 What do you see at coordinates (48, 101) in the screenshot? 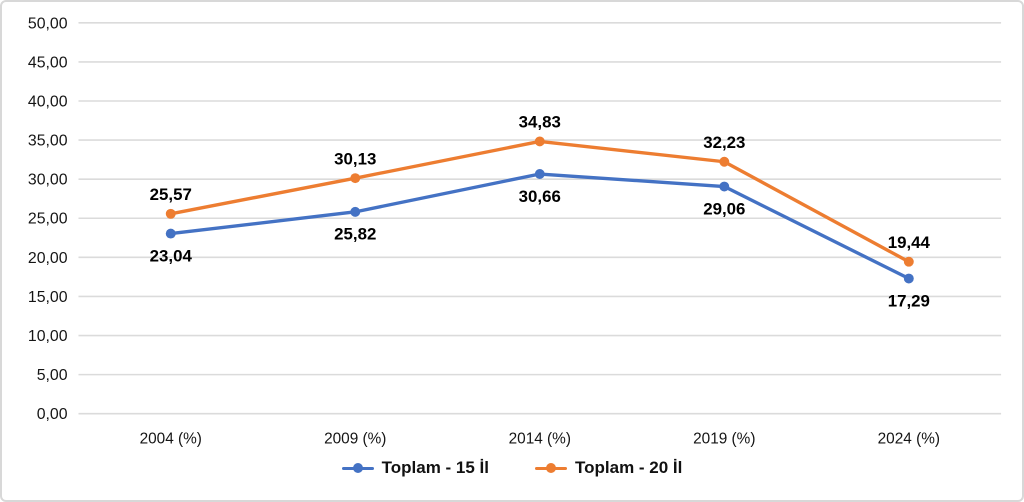
I see `y-axis-tick-label: 40,00` at bounding box center [48, 101].